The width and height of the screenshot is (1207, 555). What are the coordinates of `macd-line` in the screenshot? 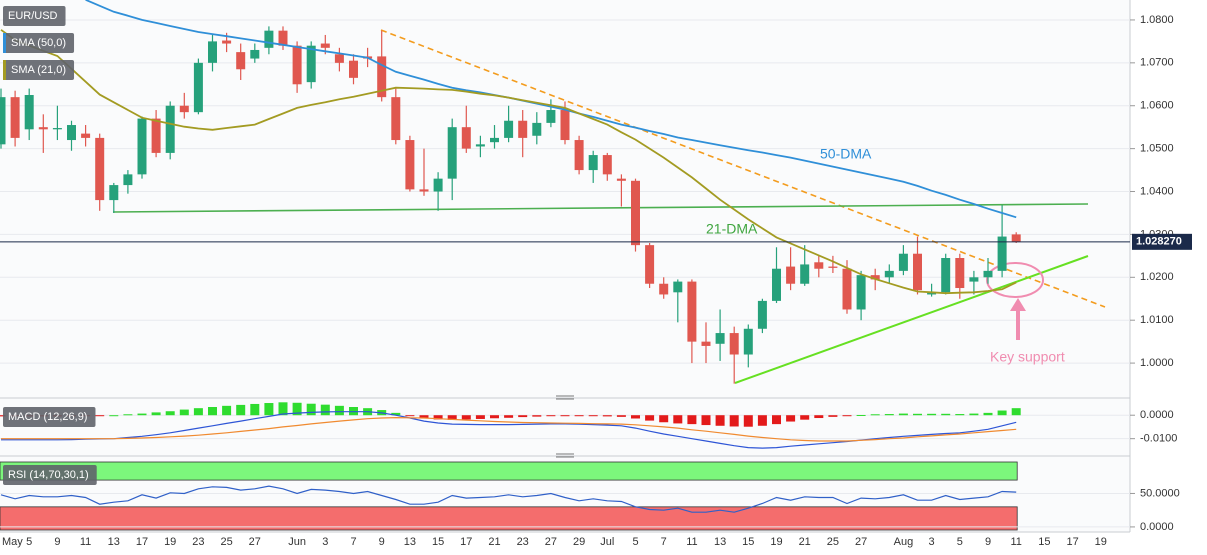 It's located at (509, 429).